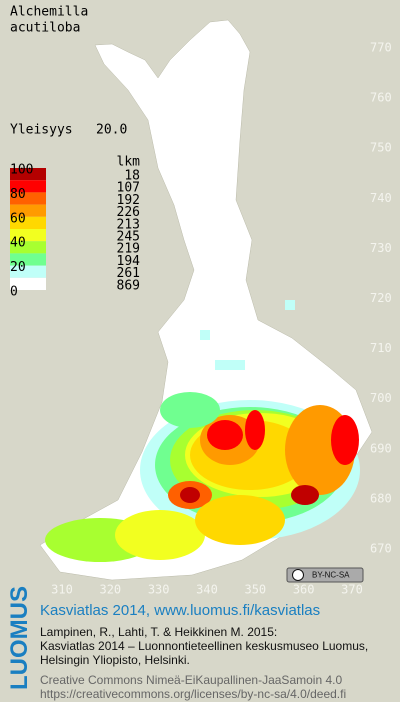 The height and width of the screenshot is (702, 400). I want to click on legend-class-label: 100, so click(21, 170).